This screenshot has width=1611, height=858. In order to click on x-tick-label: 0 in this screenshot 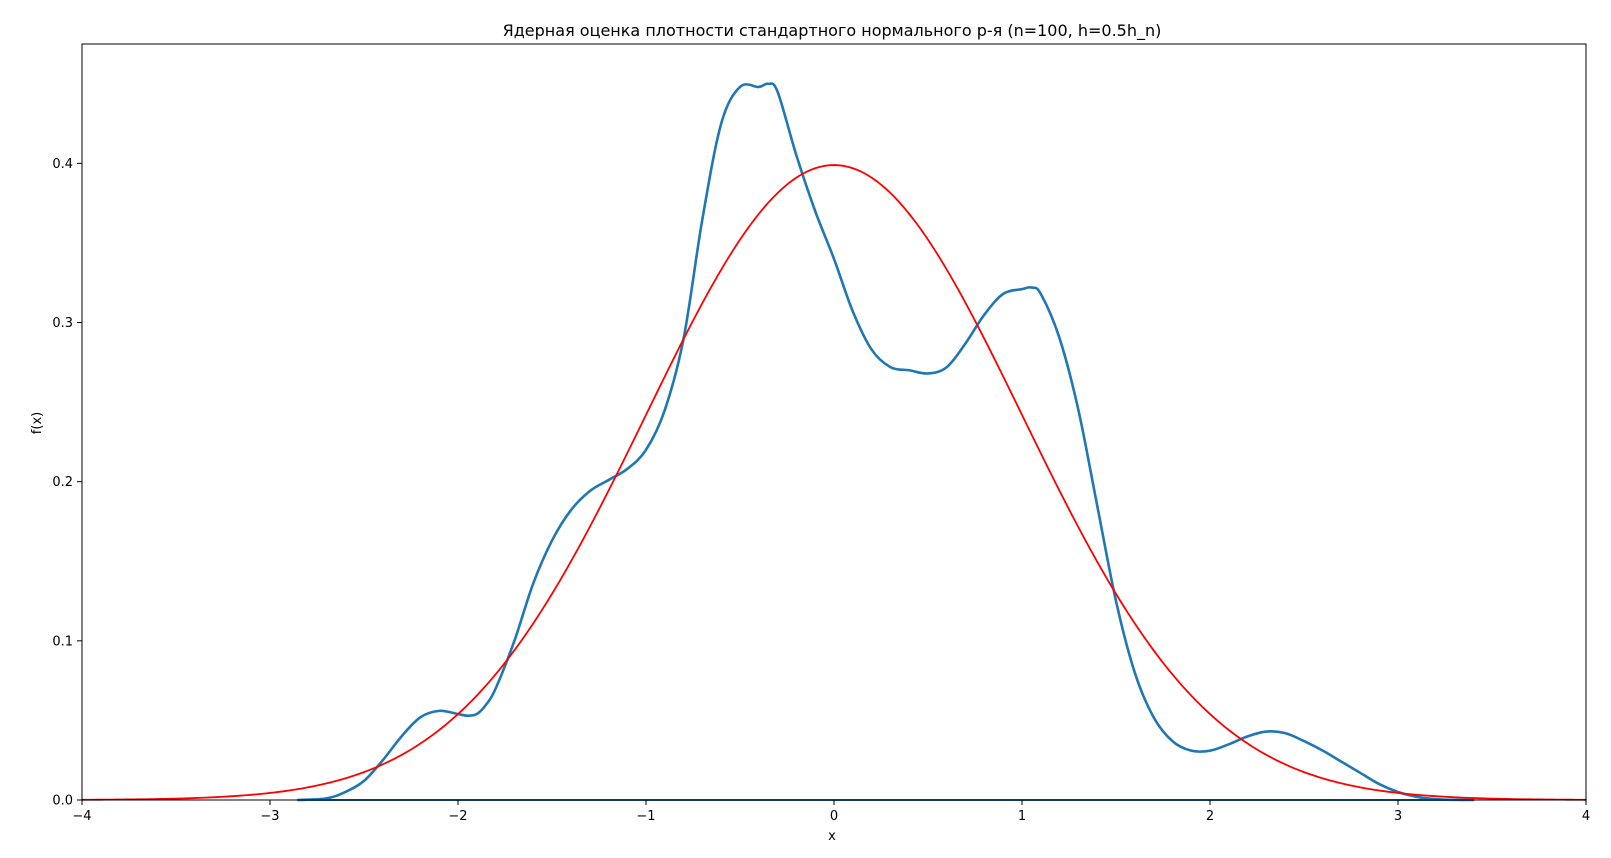, I will do `click(834, 816)`.